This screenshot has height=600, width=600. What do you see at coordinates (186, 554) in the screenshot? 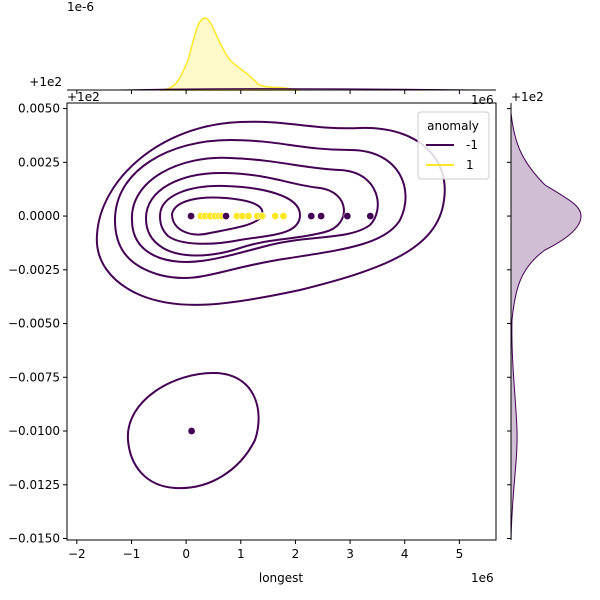
I see `x-tick-label: 0` at bounding box center [186, 554].